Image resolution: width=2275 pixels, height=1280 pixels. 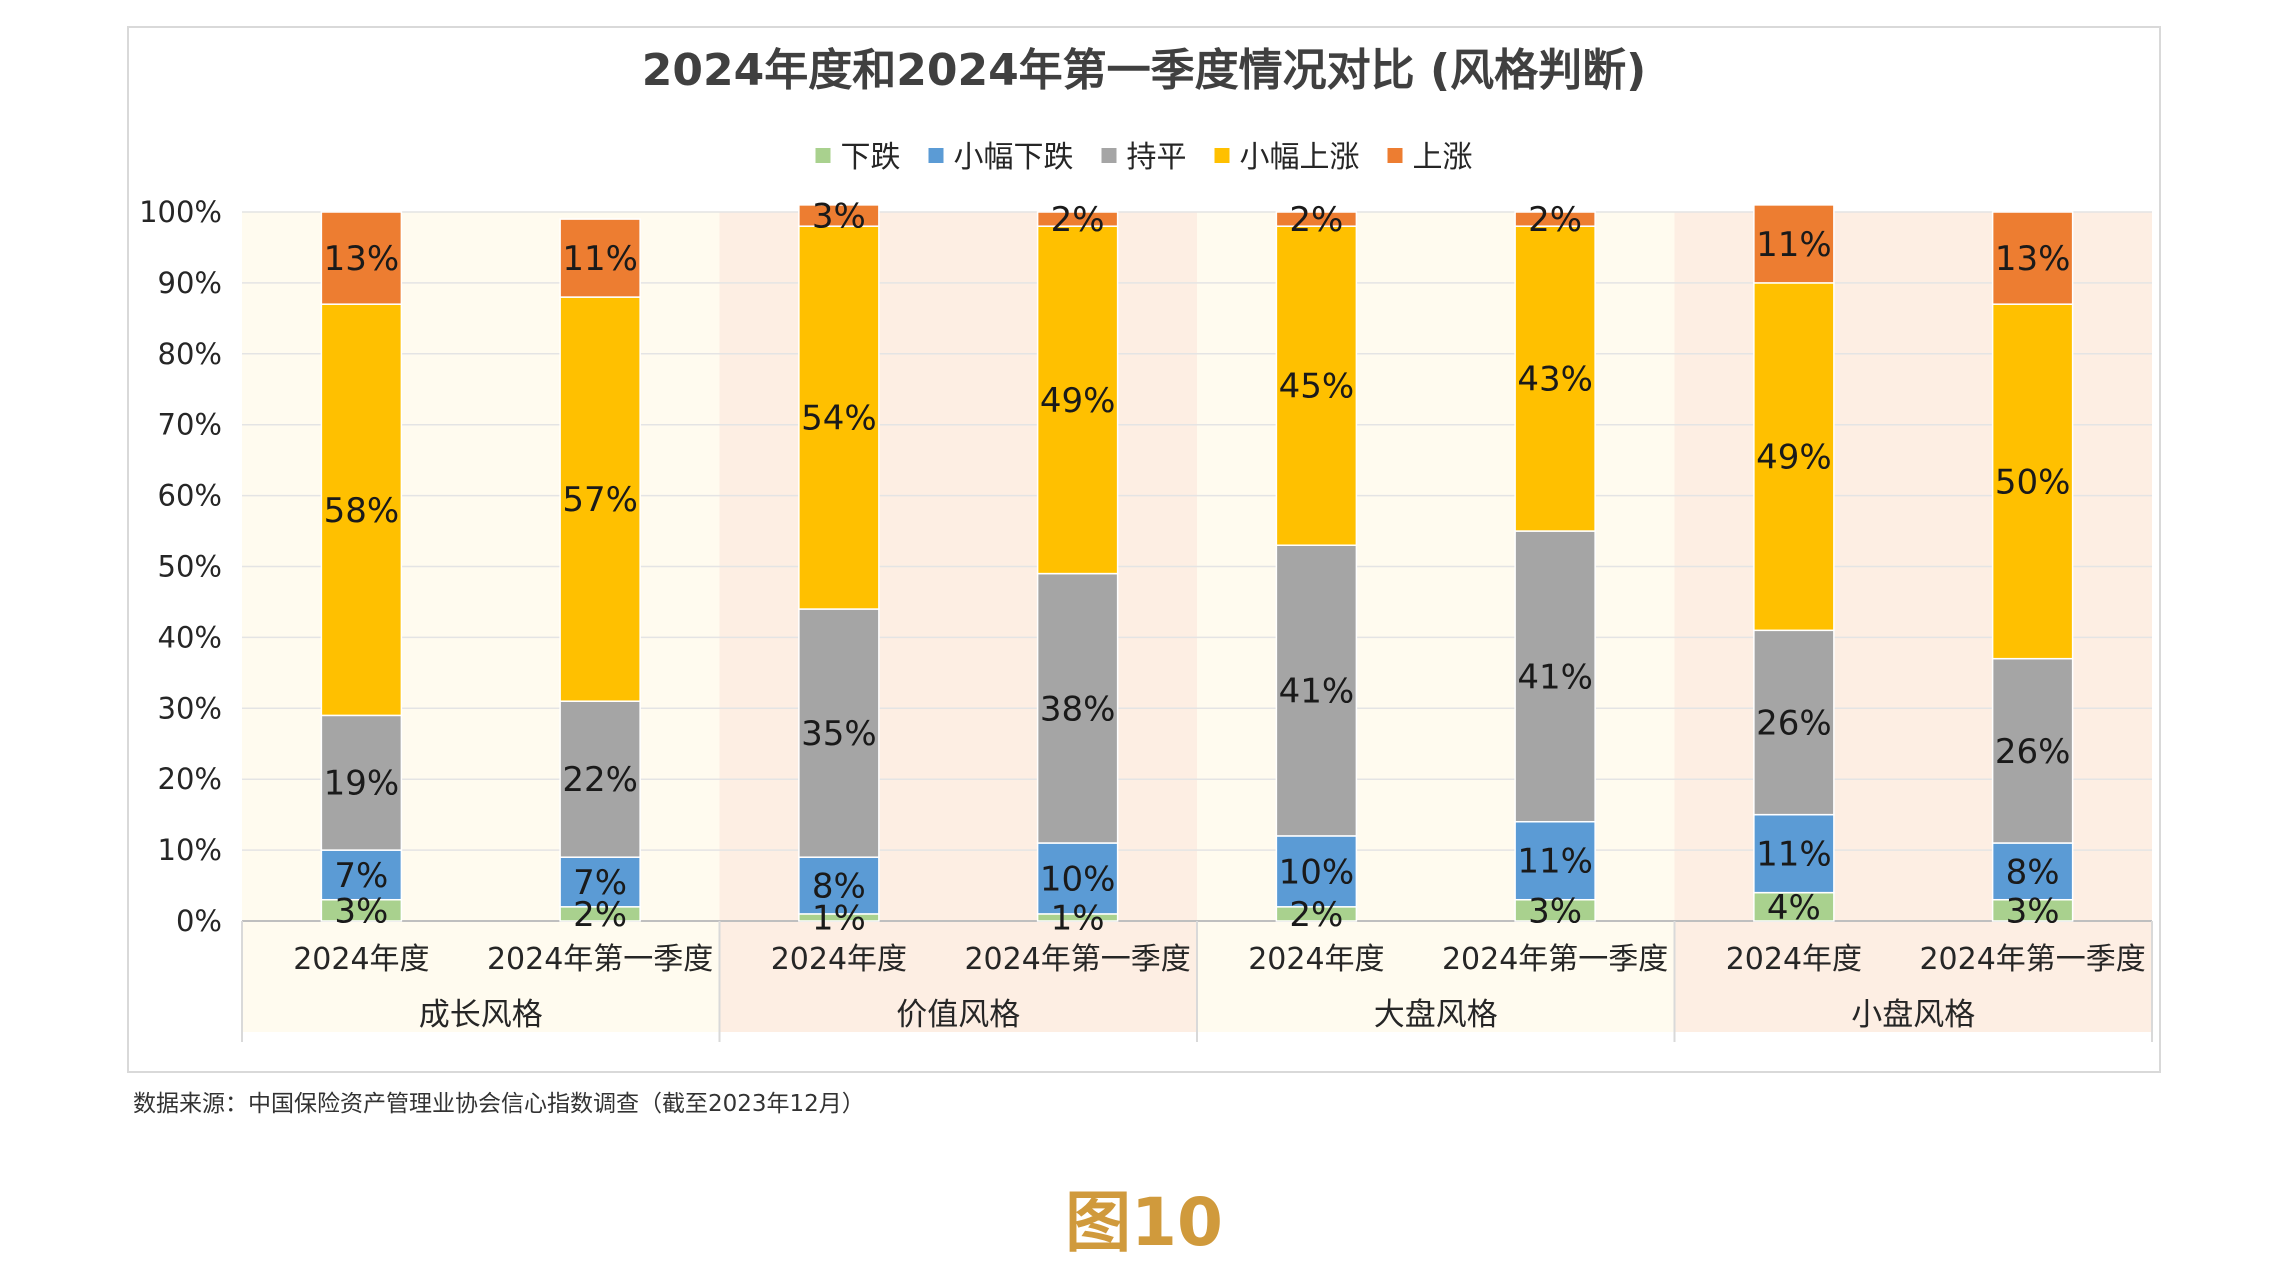 What do you see at coordinates (190, 850) in the screenshot?
I see `y-tick-label: 10%` at bounding box center [190, 850].